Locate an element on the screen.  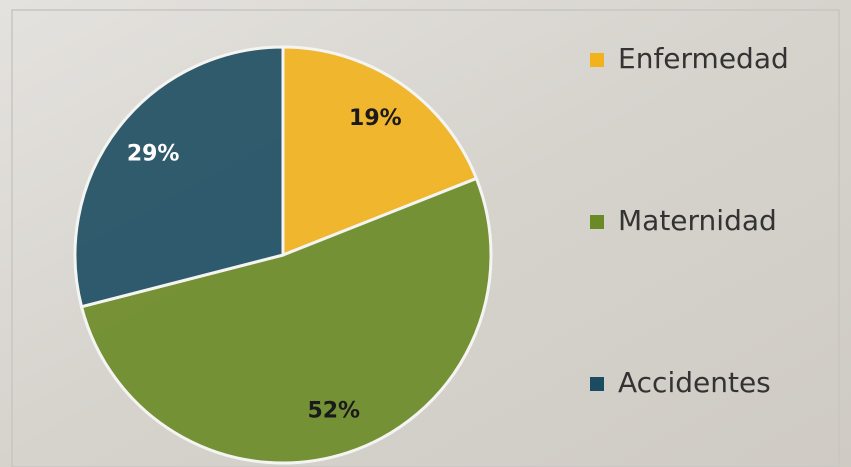
legend-label: Accidentes is located at coordinates (694, 382).